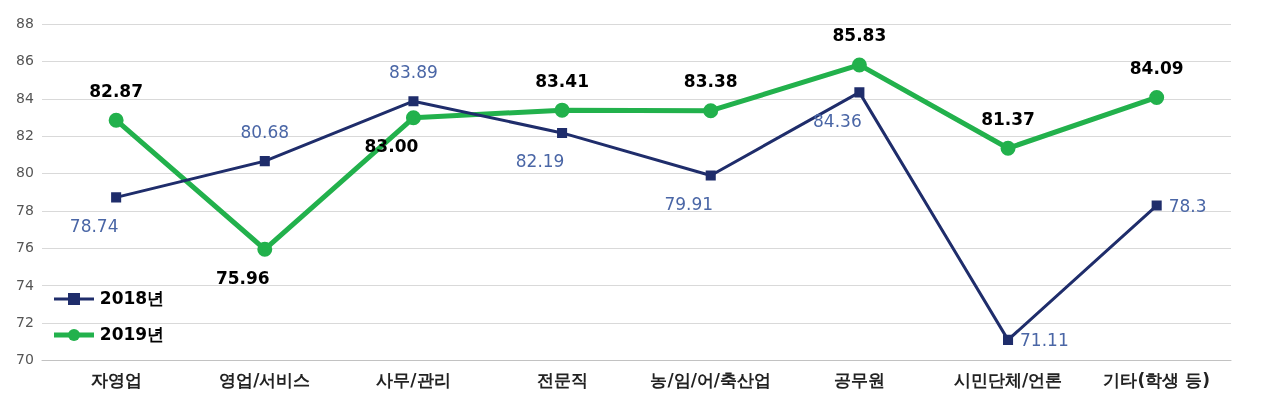  What do you see at coordinates (540, 161) in the screenshot?
I see `data-label: 82.19` at bounding box center [540, 161].